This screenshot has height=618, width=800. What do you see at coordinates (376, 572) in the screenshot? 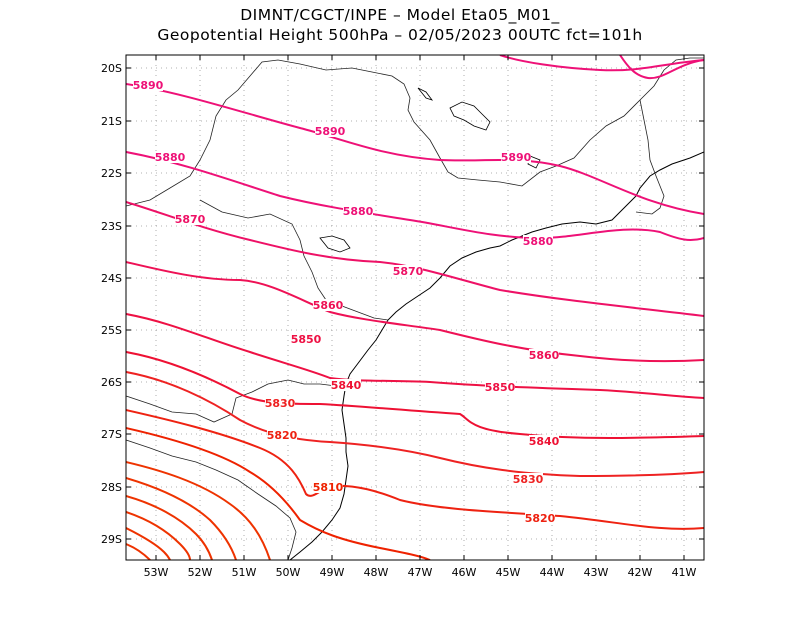
I see `lon-tick-label: 48W` at bounding box center [376, 572].